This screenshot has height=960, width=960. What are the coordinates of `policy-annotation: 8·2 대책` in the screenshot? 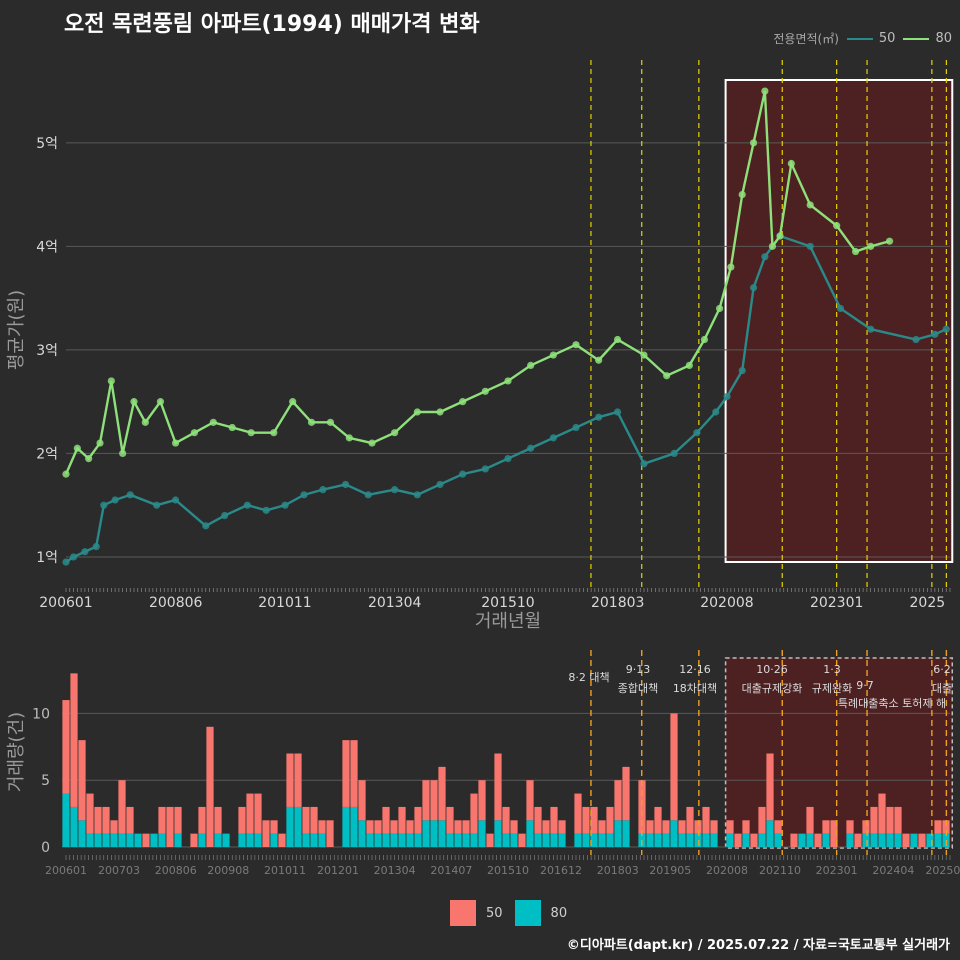 It's located at (588, 677).